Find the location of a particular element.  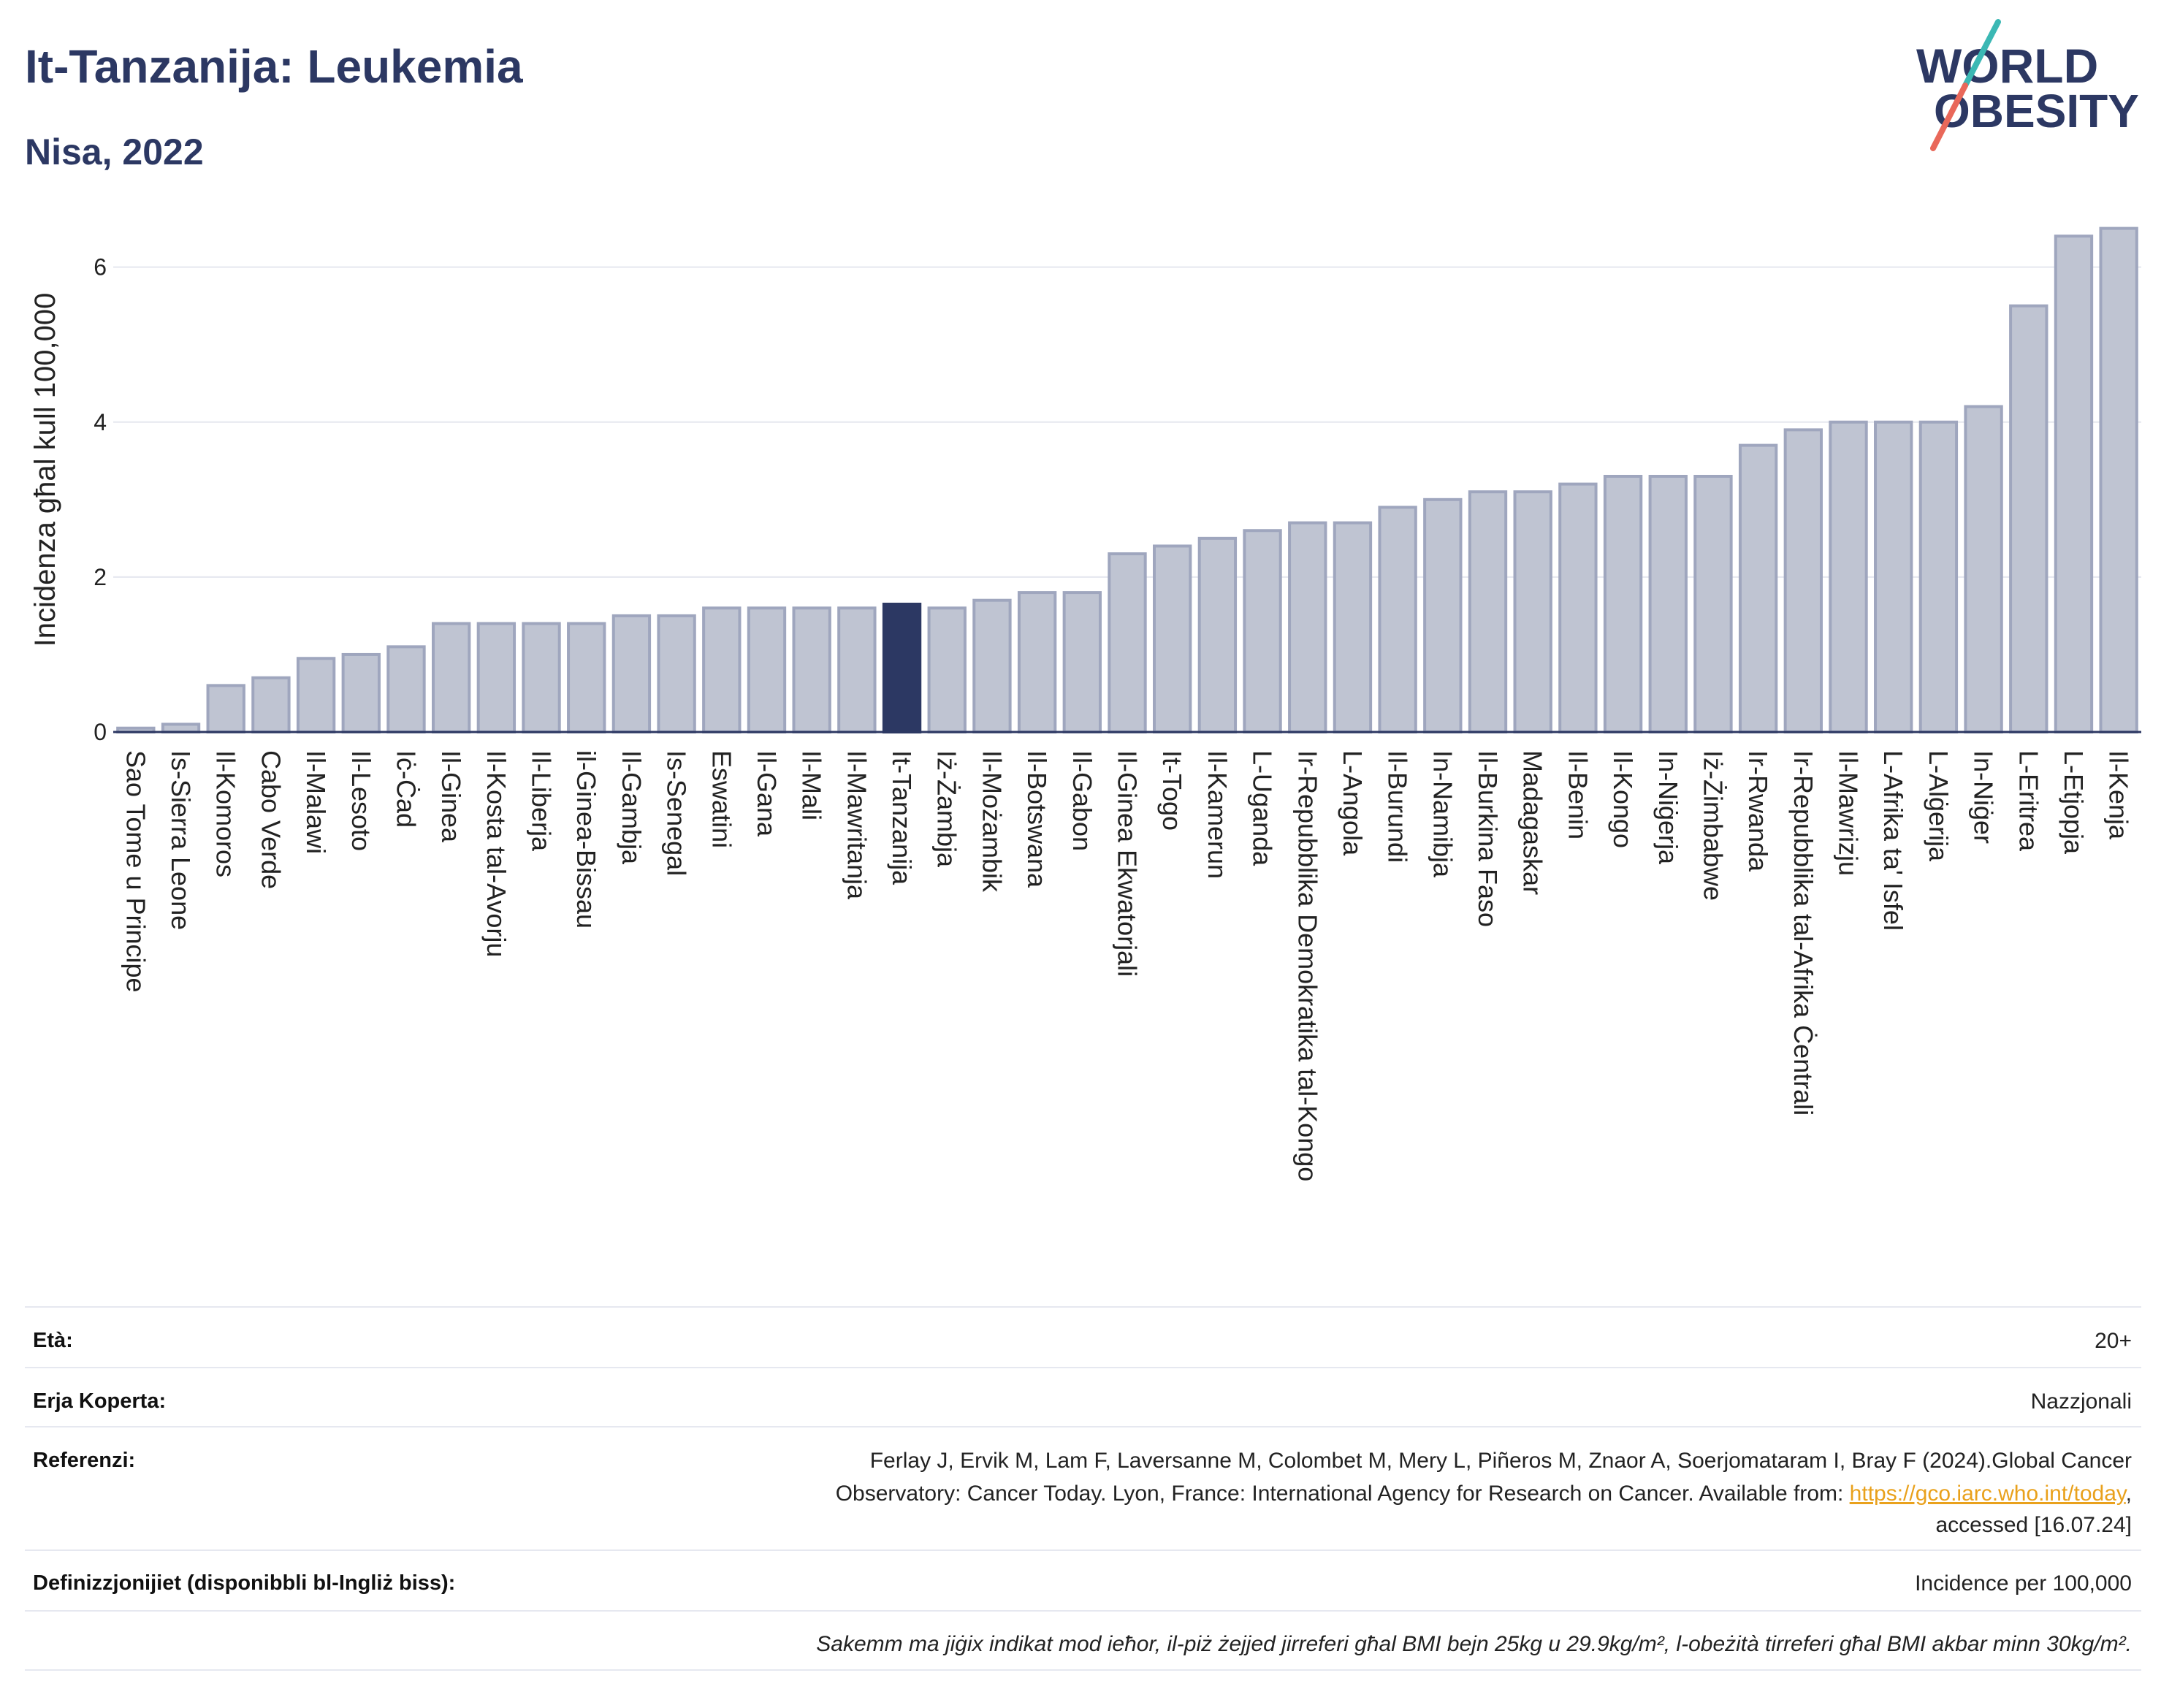

page-subtitle: Nisa, 2022 is located at coordinates (114, 151).